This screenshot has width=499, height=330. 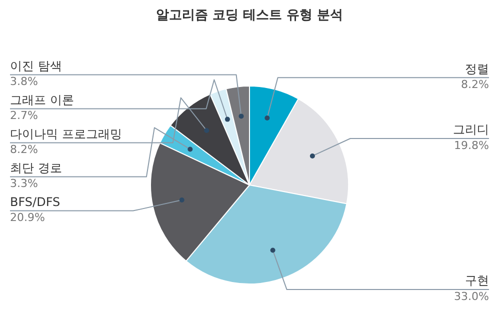 What do you see at coordinates (471, 296) in the screenshot?
I see `data-label: 33.0%` at bounding box center [471, 296].